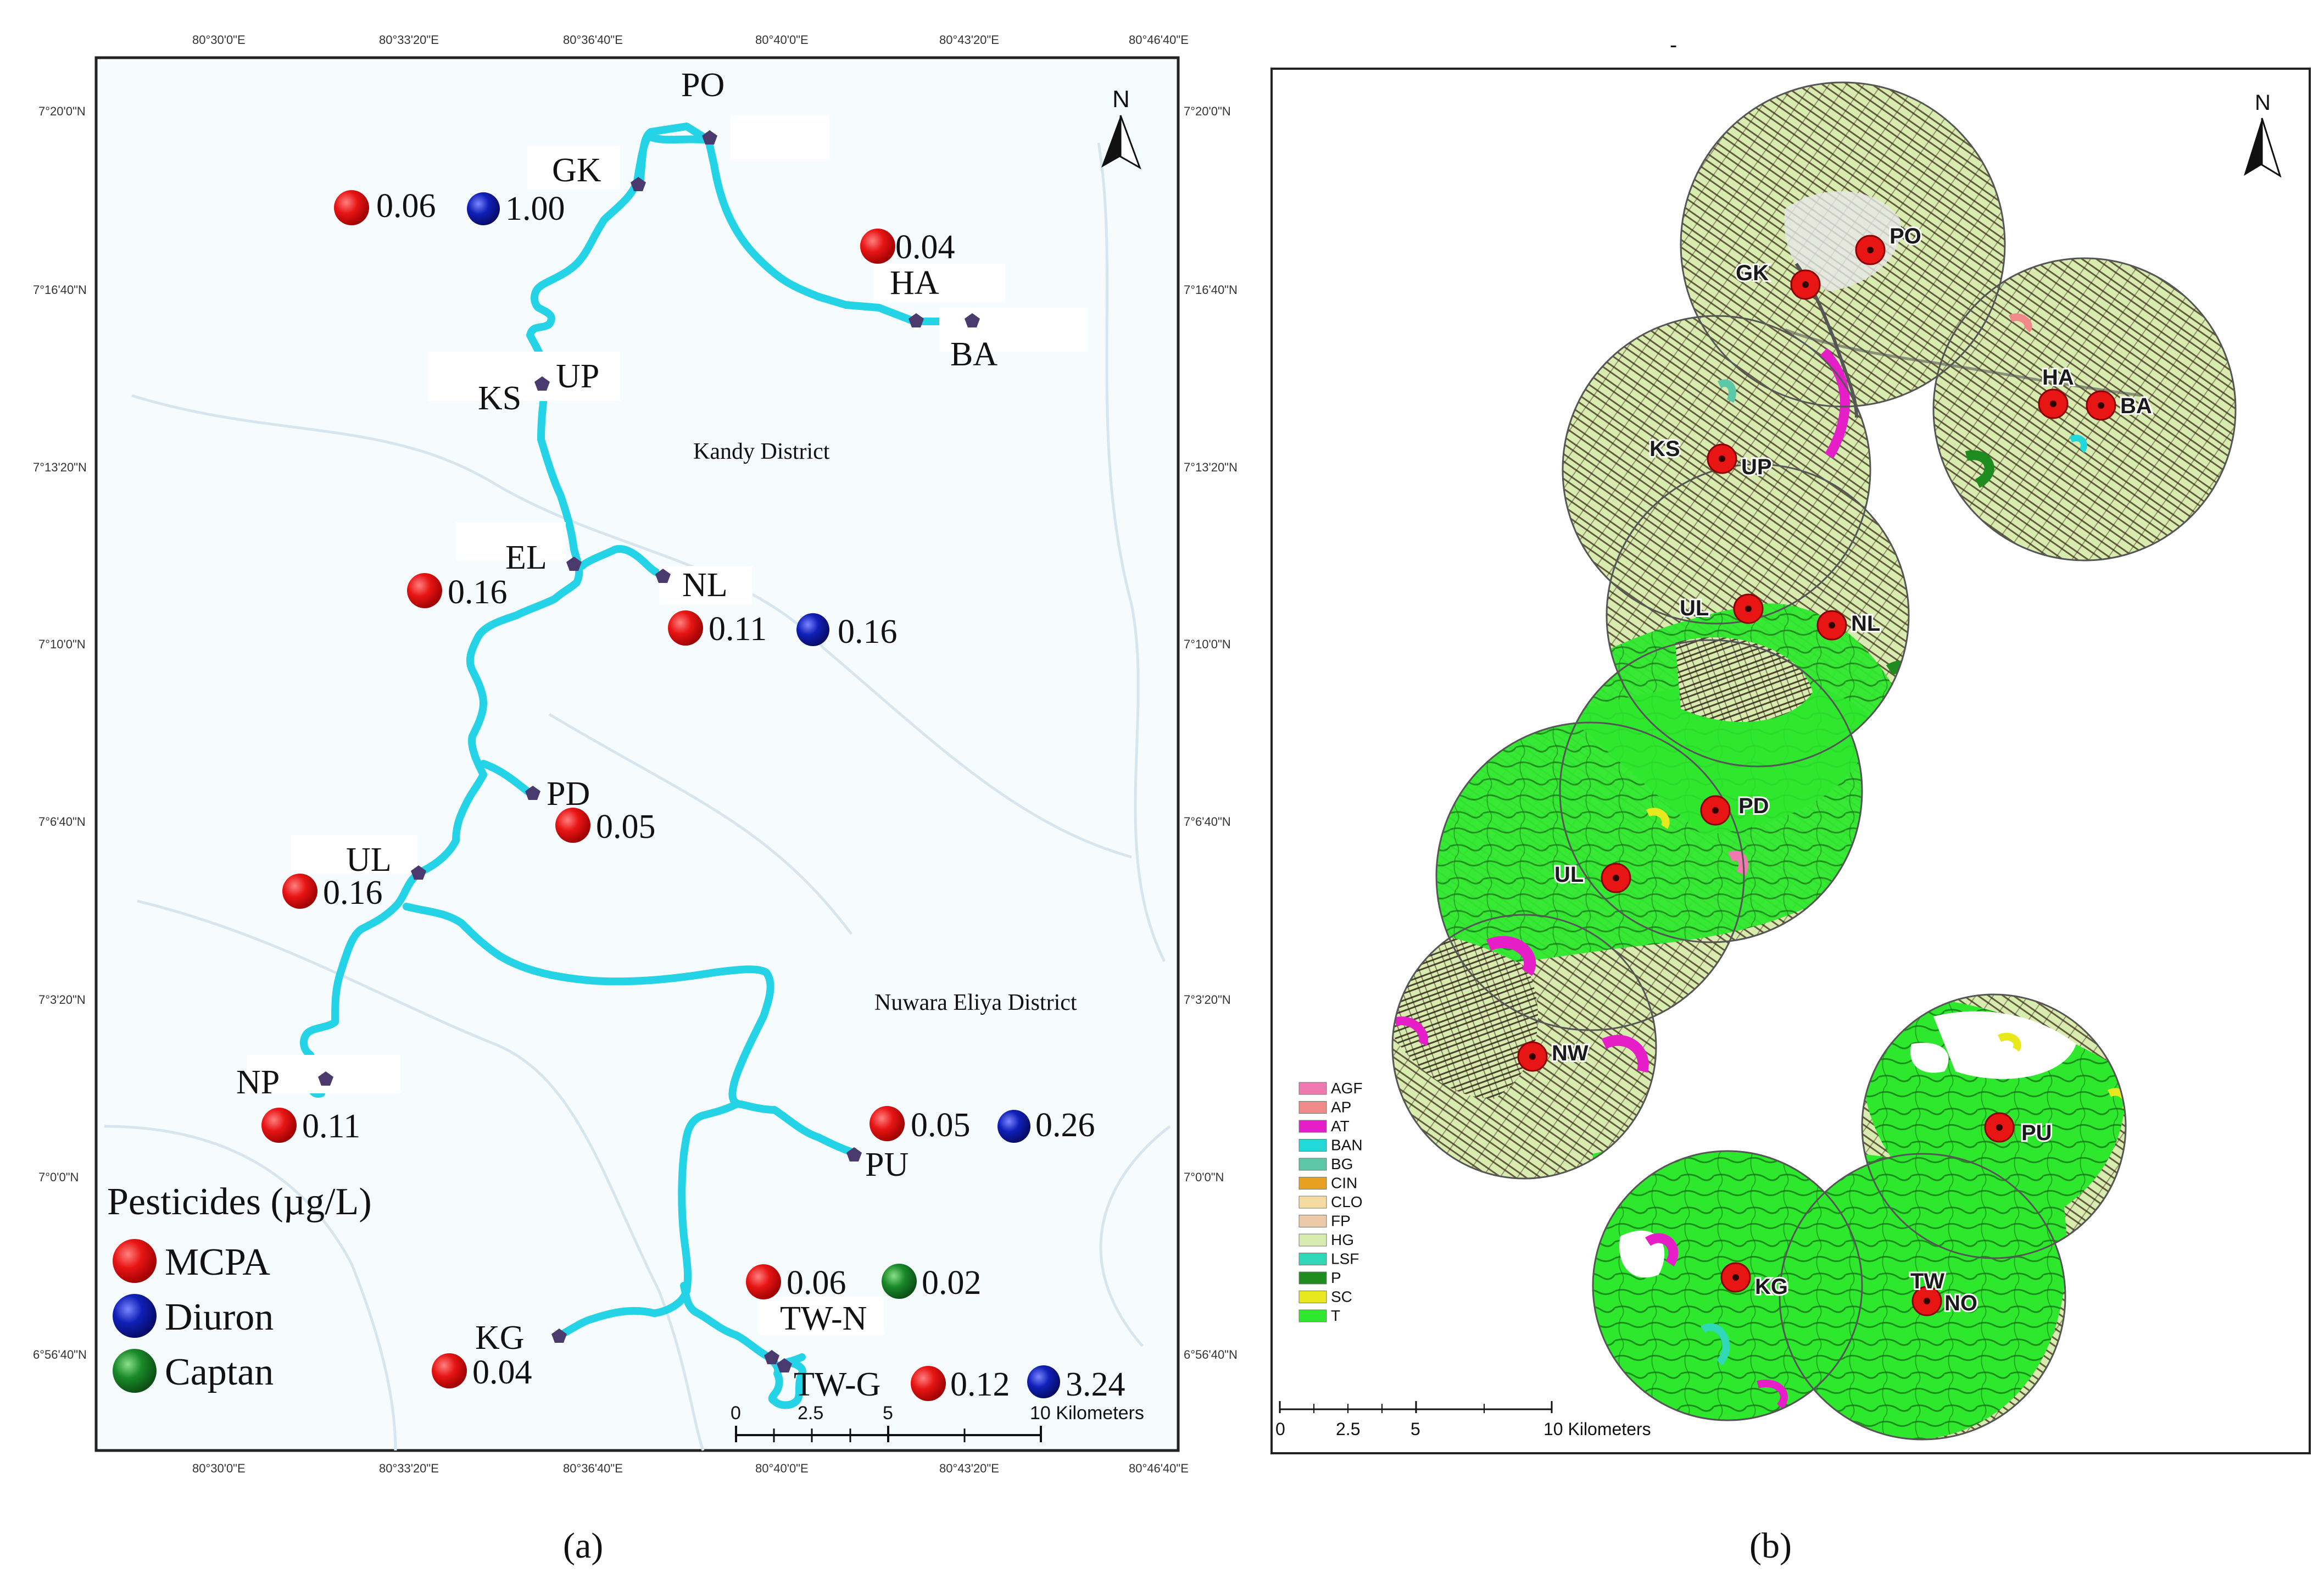  Describe the element at coordinates (709, 137) in the screenshot. I see `site-marker-po` at that location.